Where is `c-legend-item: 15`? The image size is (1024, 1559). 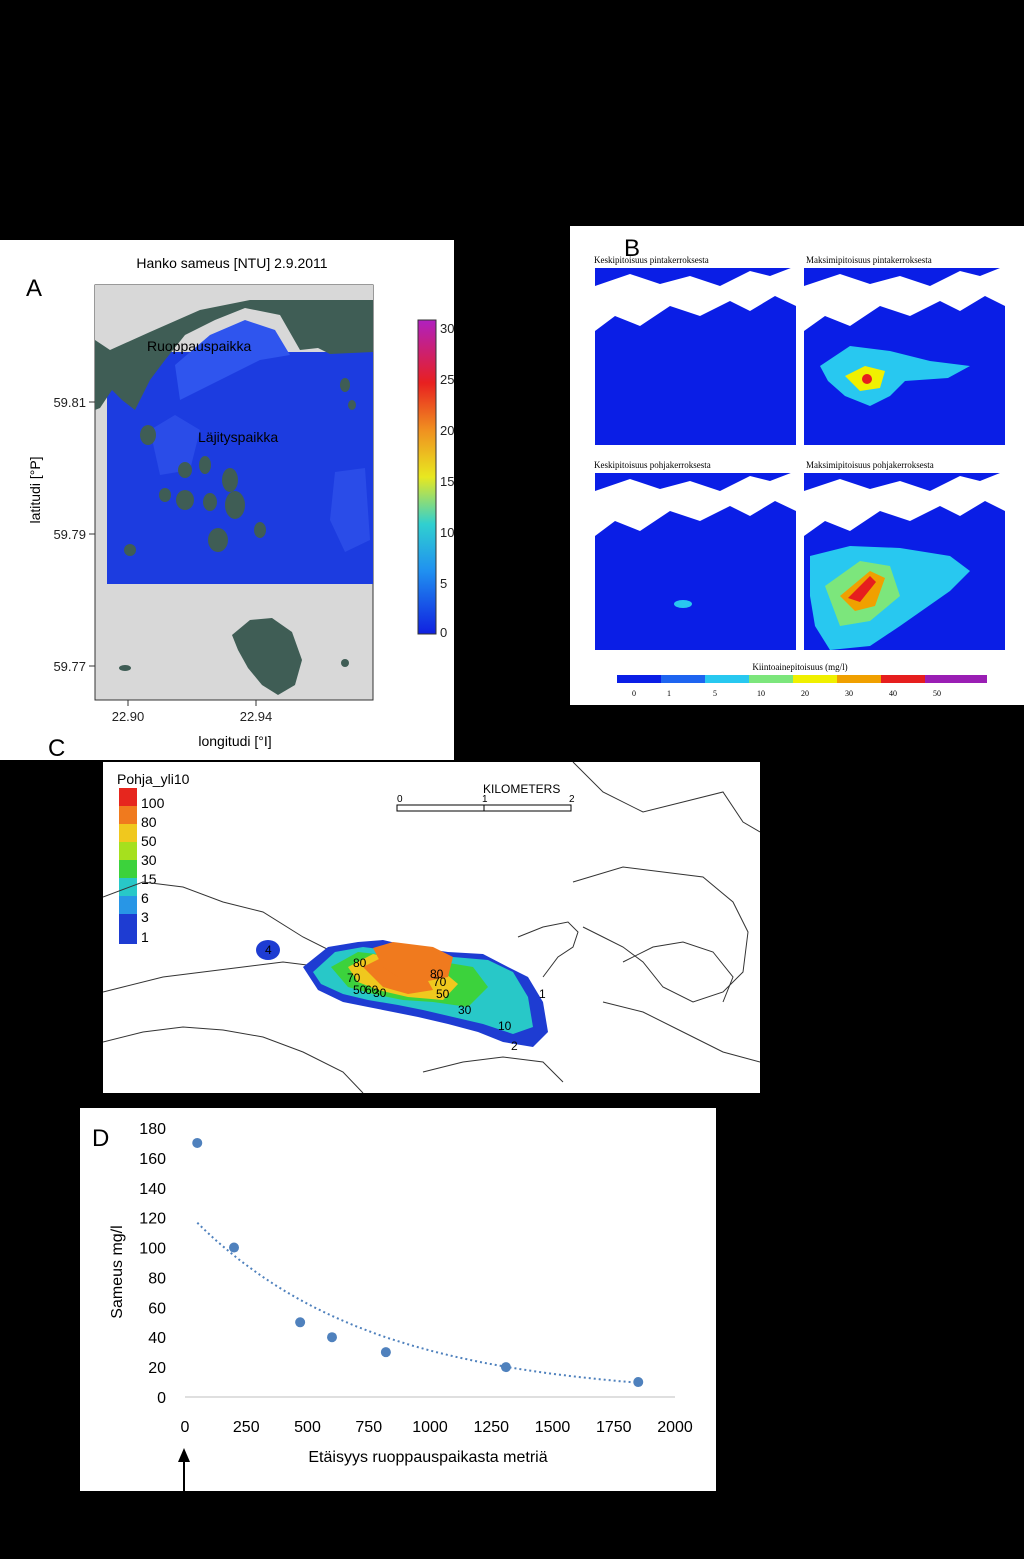 c-legend-item: 15 is located at coordinates (149, 879).